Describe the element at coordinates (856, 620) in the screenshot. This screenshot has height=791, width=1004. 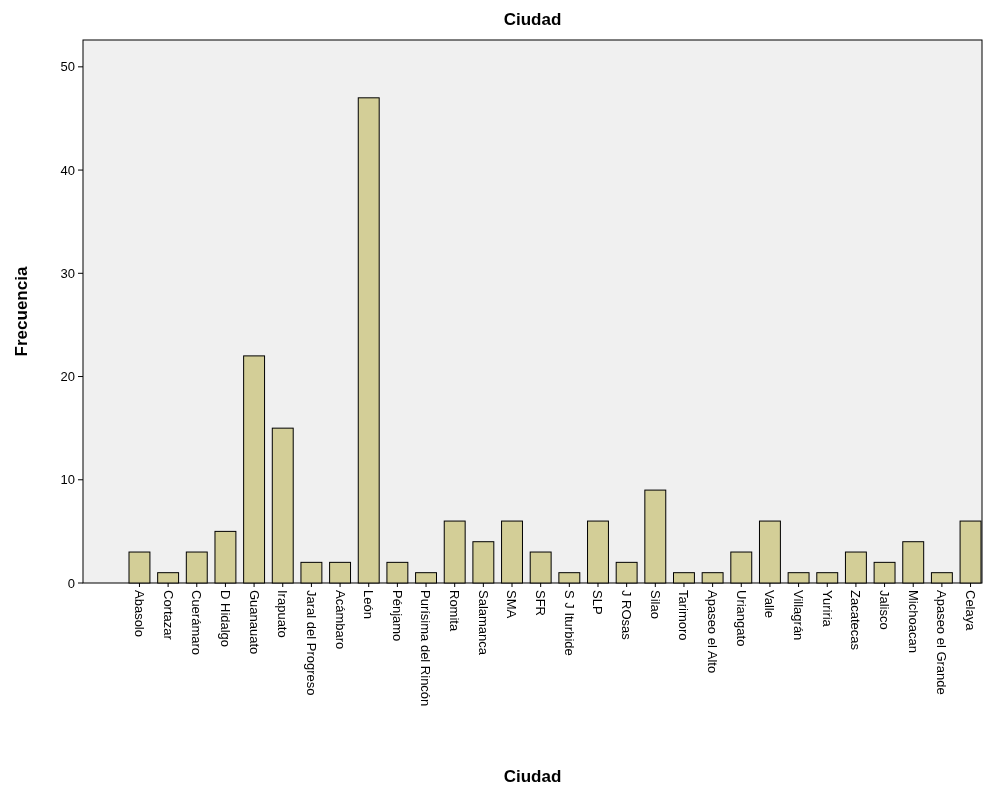
I see `x-tick-label: Zacatecas` at that location.